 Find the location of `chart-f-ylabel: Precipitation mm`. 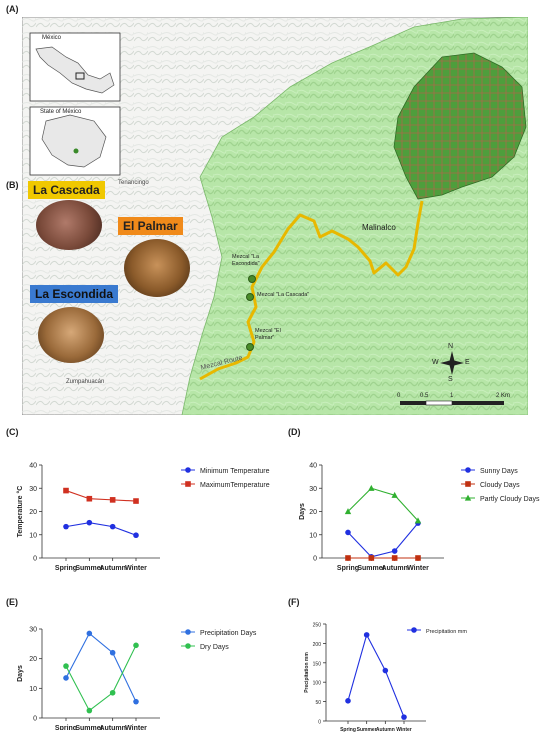

chart-f-ylabel: Precipitation mm is located at coordinates (307, 672).